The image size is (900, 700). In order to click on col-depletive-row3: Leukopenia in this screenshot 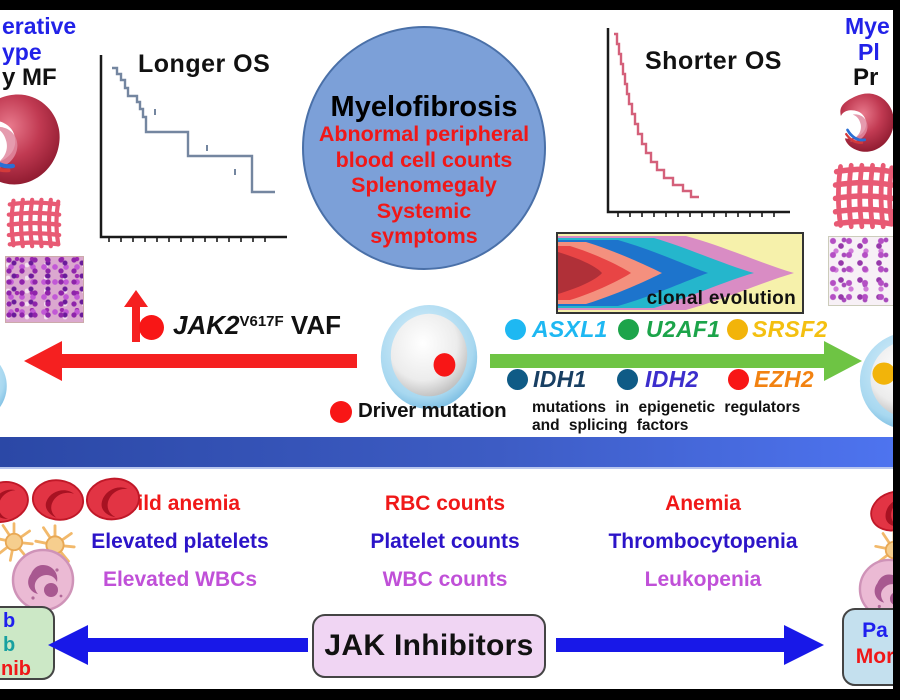, I will do `click(703, 579)`.